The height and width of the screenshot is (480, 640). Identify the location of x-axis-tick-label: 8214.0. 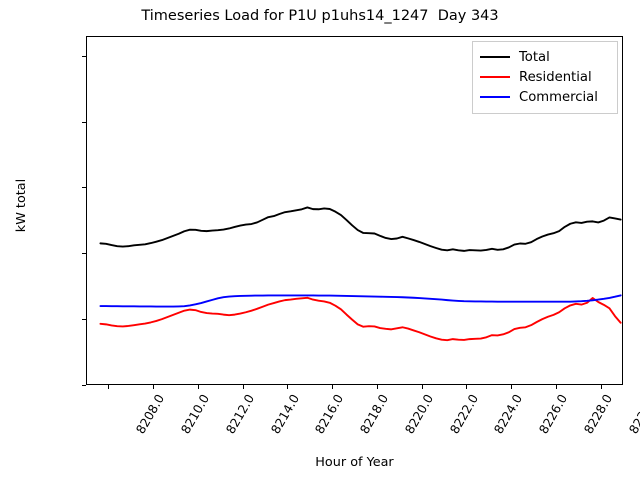
(285, 414).